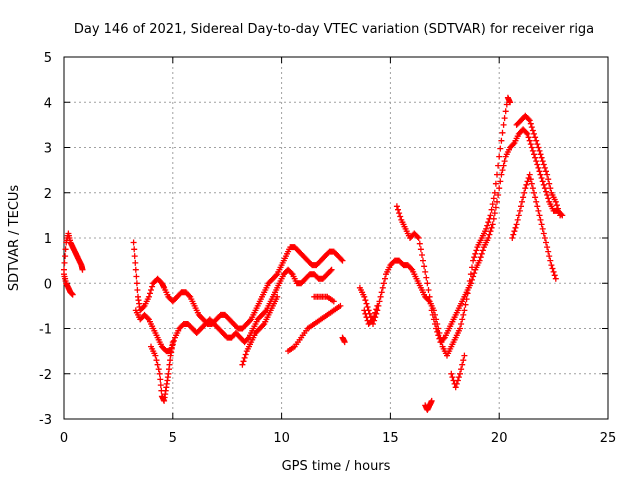 The height and width of the screenshot is (480, 640). I want to click on x-tick-label: 20, so click(499, 438).